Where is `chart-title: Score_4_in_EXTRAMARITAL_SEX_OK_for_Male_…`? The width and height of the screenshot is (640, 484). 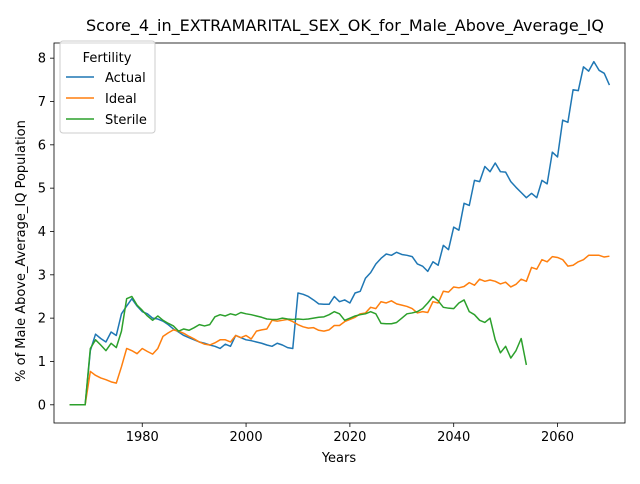 chart-title: Score_4_in_EXTRAMARITAL_SEX_OK_for_Male_… is located at coordinates (345, 26).